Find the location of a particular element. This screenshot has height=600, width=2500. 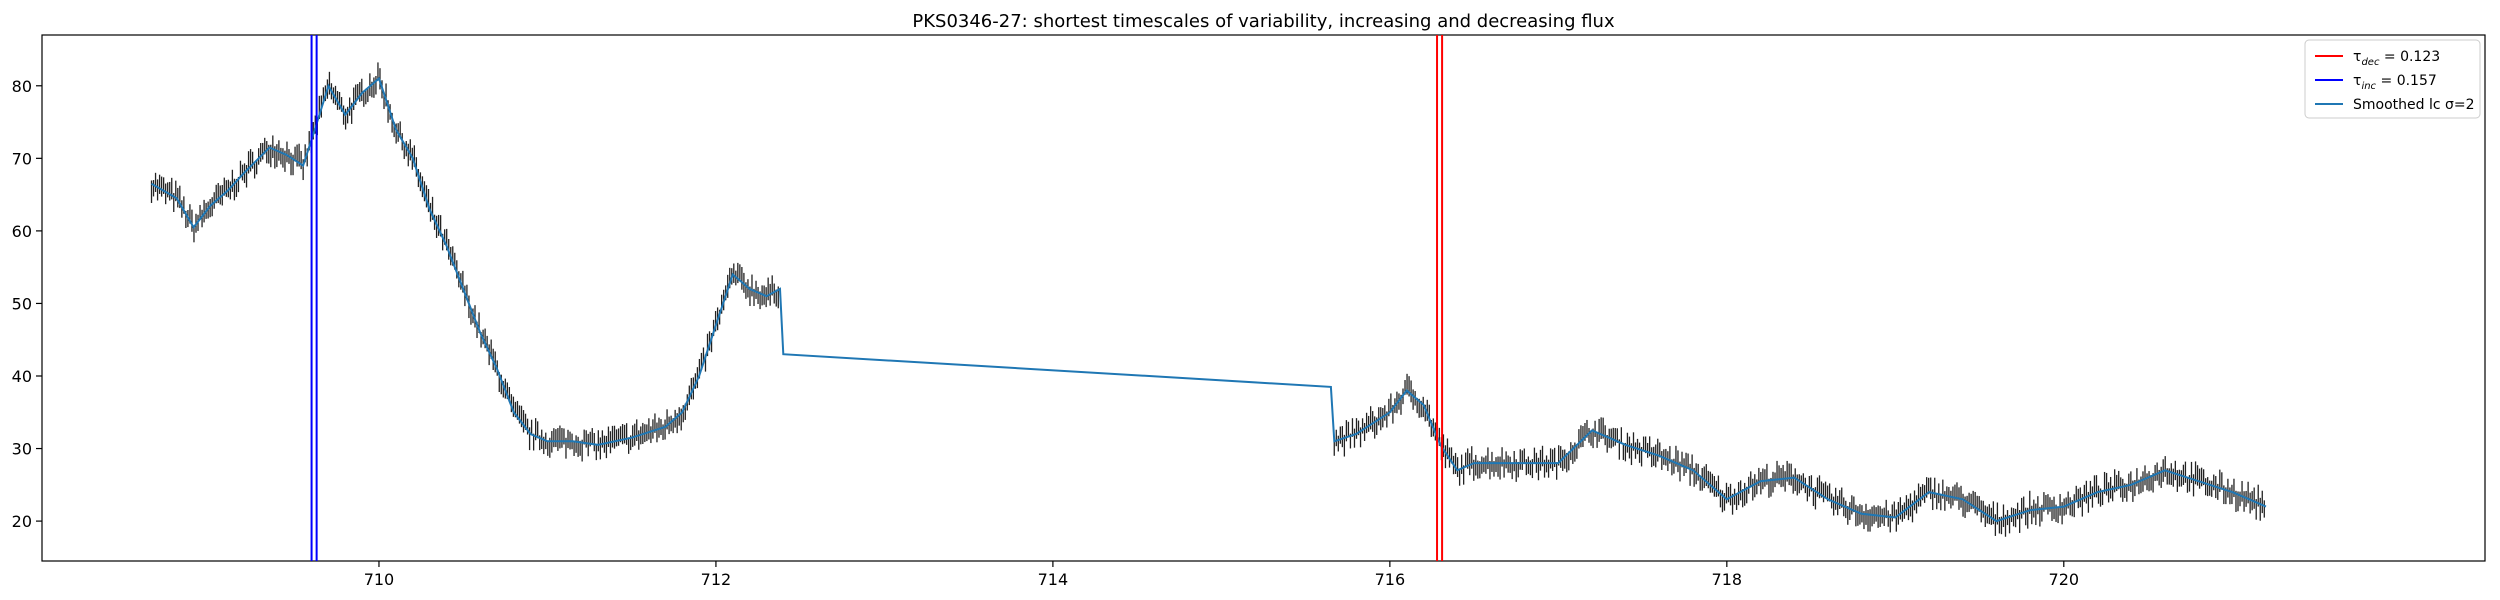

y-tick-label: 70 is located at coordinates (22, 158).